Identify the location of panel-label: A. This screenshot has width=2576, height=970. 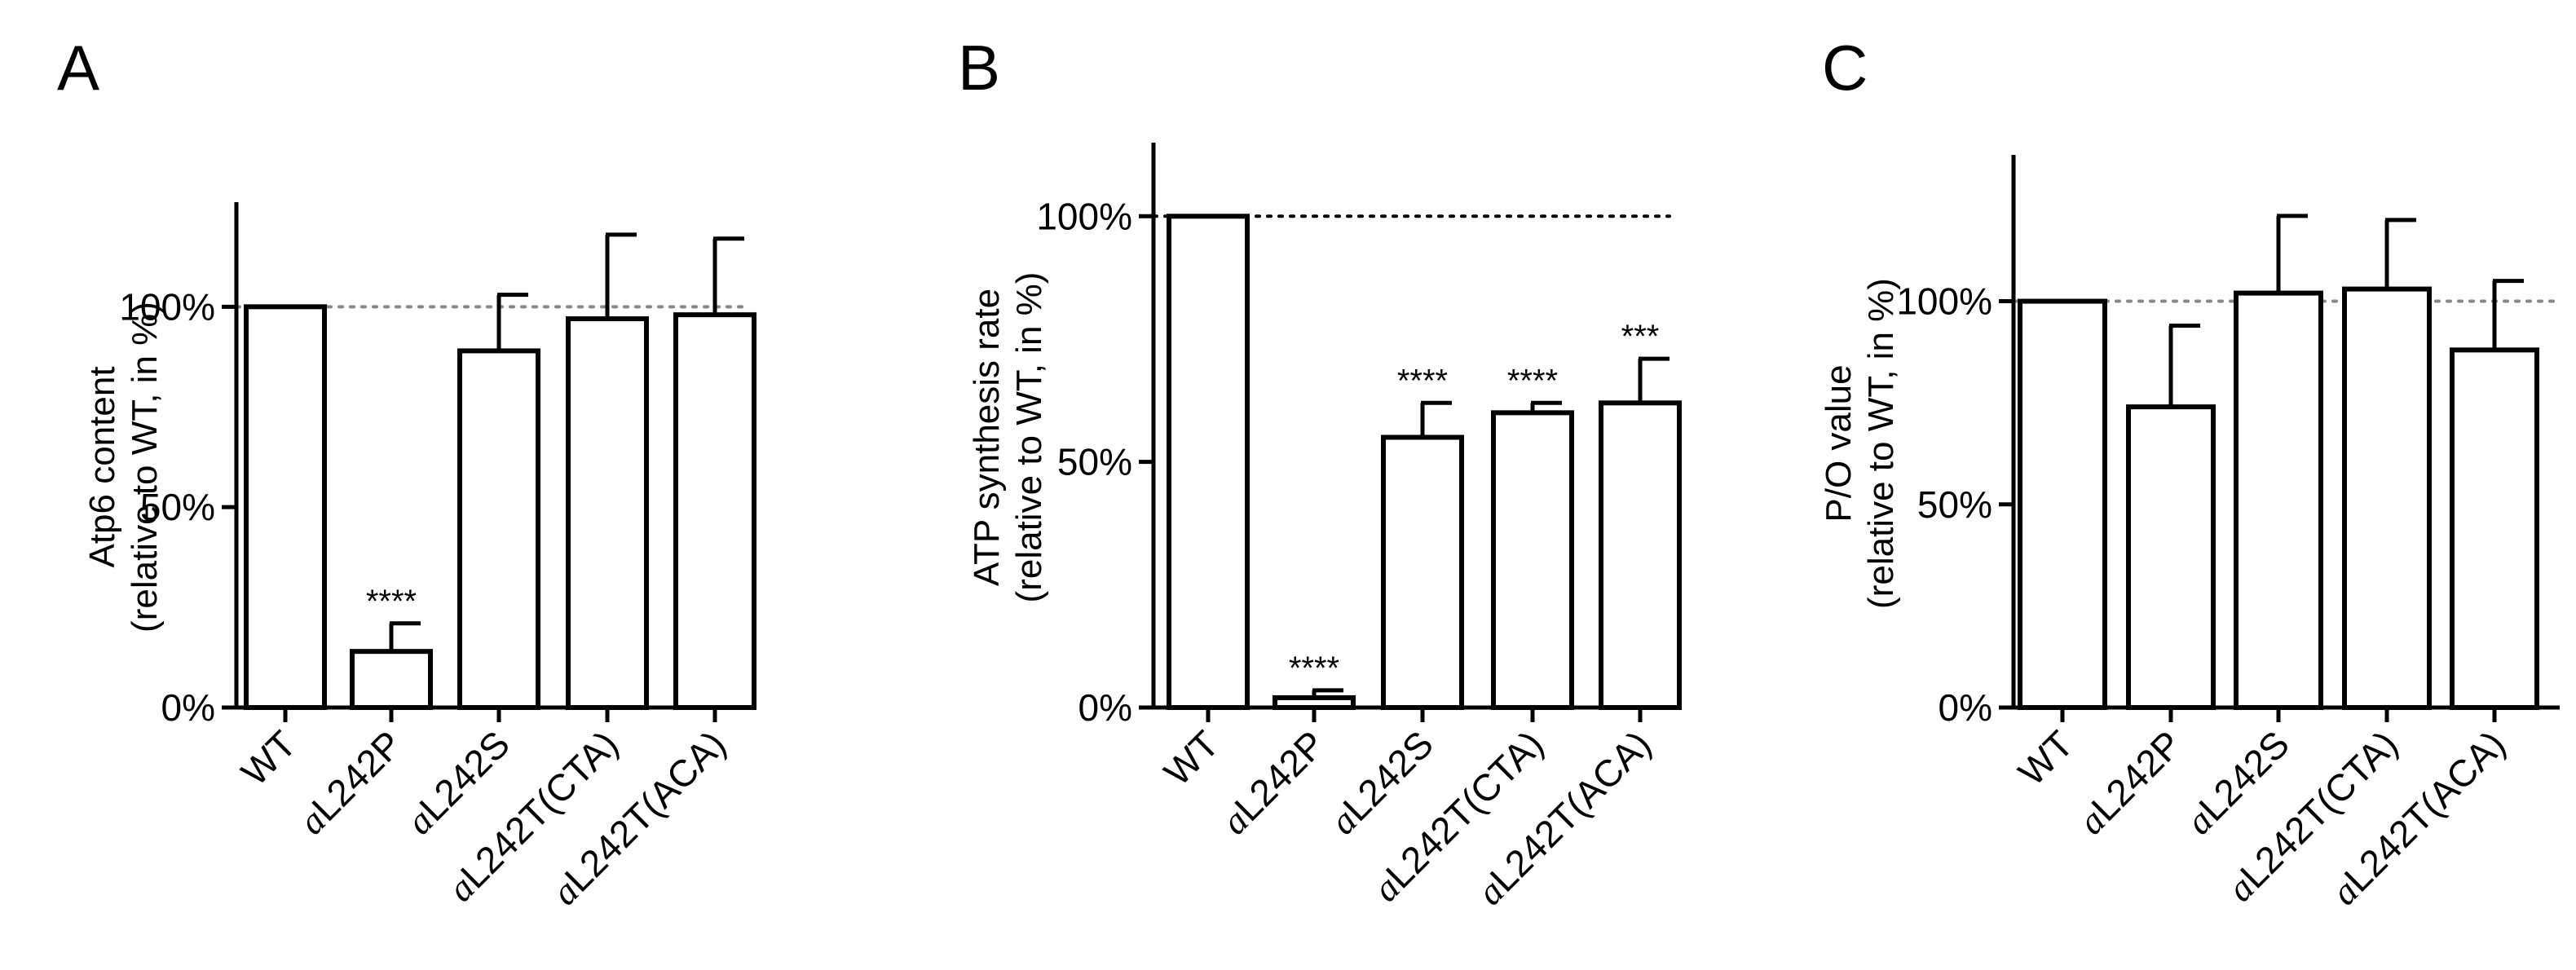
(78, 68).